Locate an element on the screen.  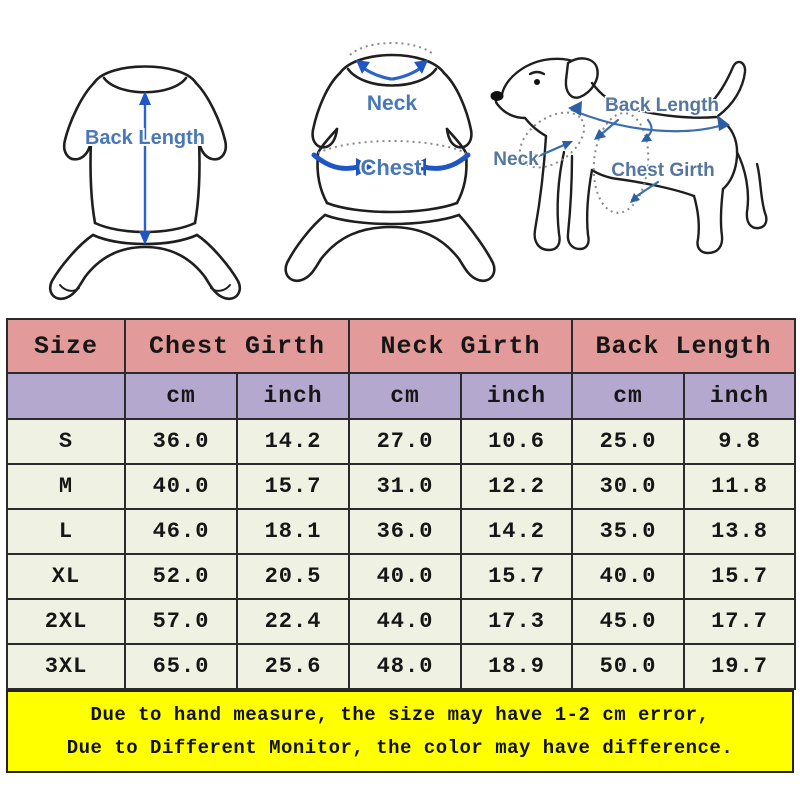
value-cell: 18.1 is located at coordinates (293, 531).